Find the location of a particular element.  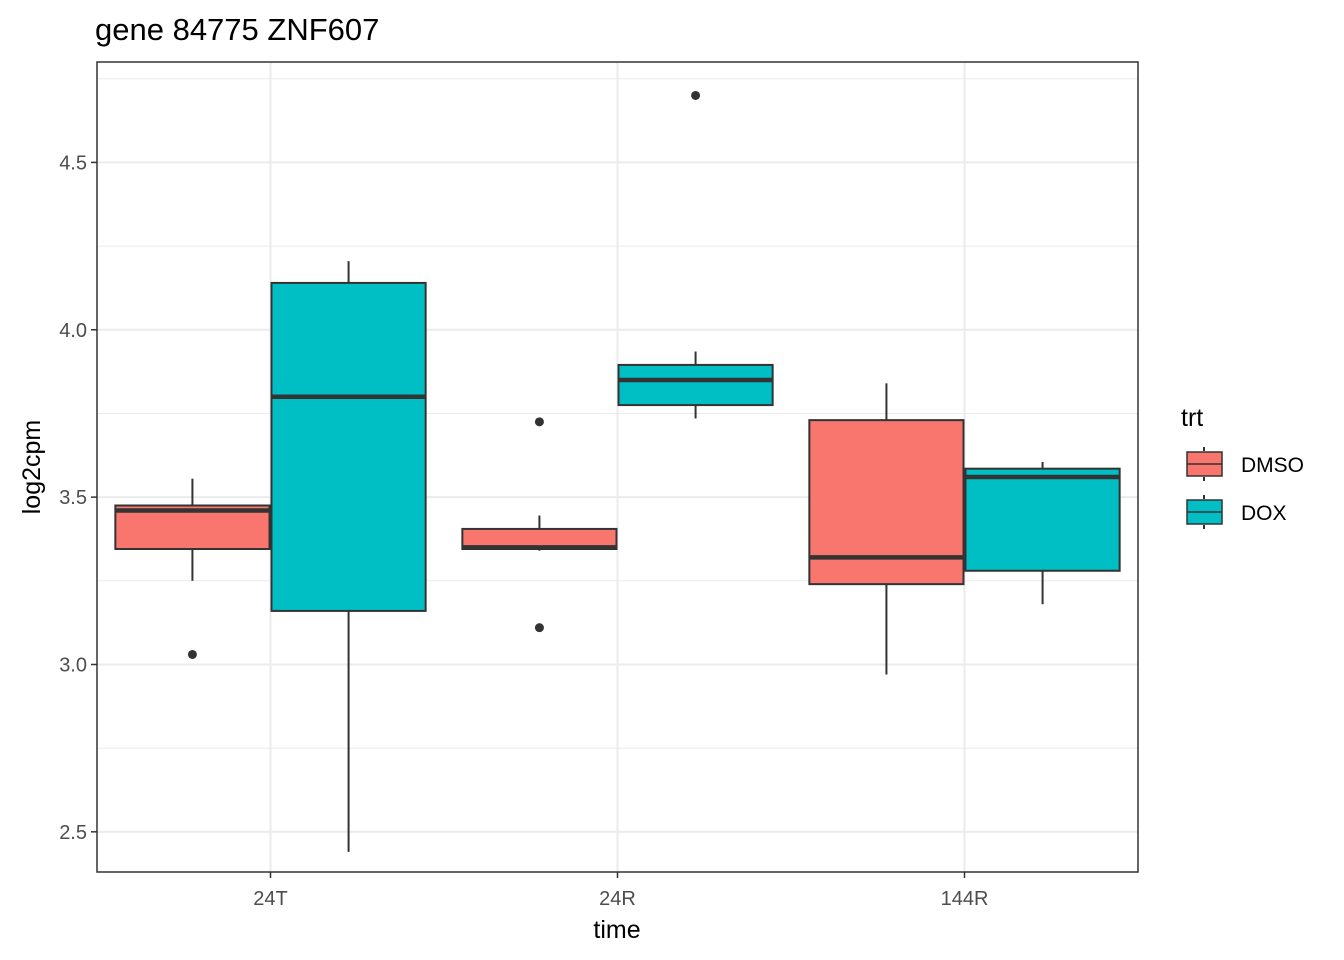

box-dmso-24r is located at coordinates (539, 525).